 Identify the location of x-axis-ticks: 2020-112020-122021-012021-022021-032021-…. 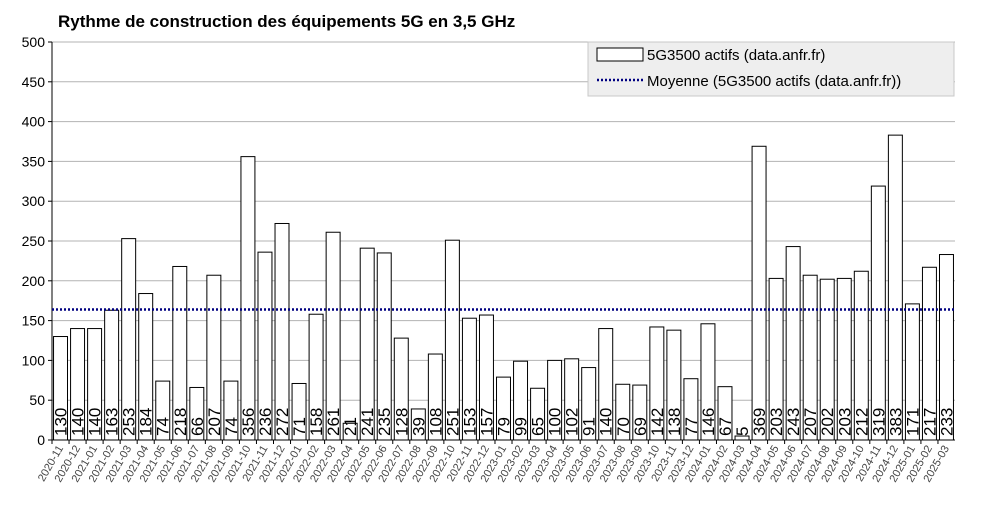
(494, 462).